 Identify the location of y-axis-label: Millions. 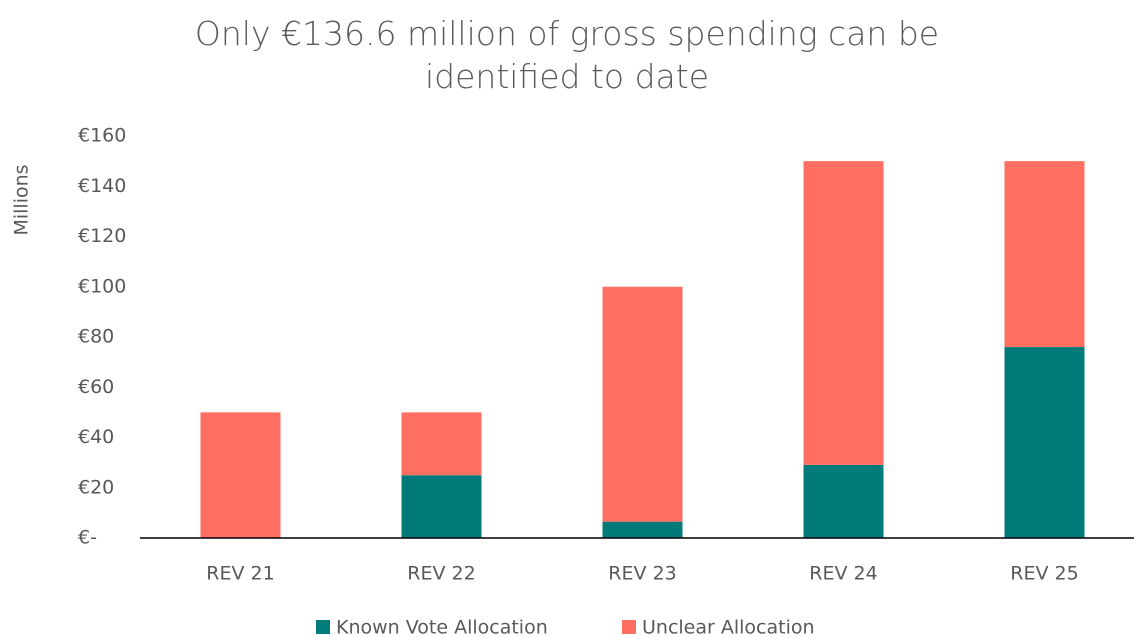
(22, 199).